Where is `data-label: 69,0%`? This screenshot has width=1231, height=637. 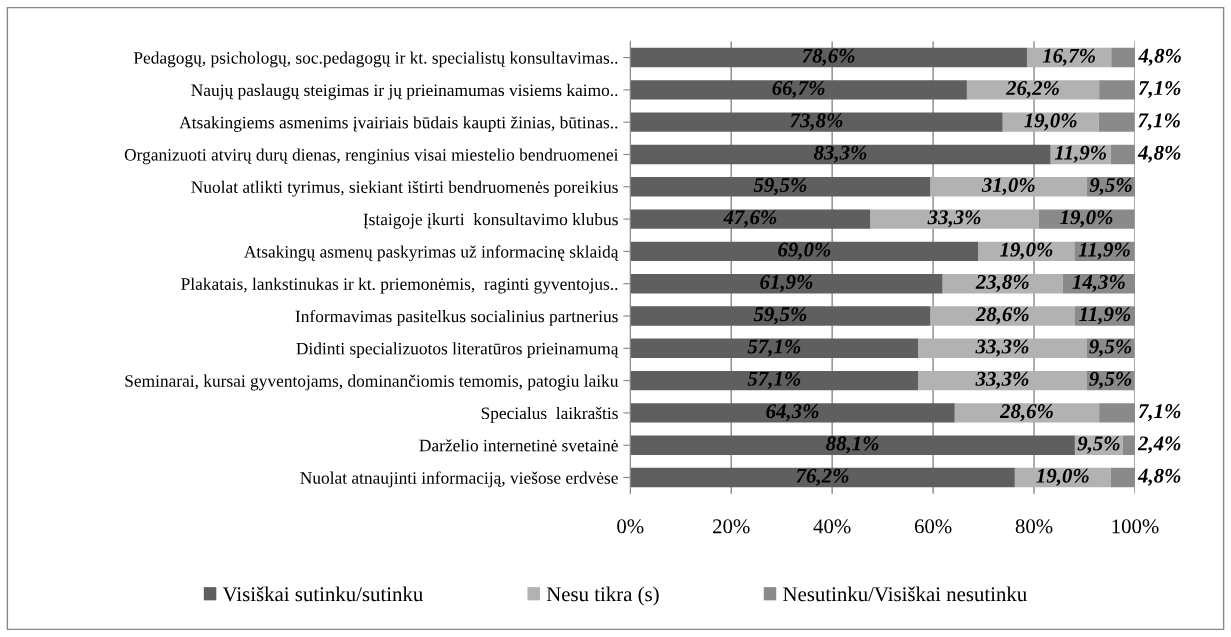
data-label: 69,0% is located at coordinates (804, 251).